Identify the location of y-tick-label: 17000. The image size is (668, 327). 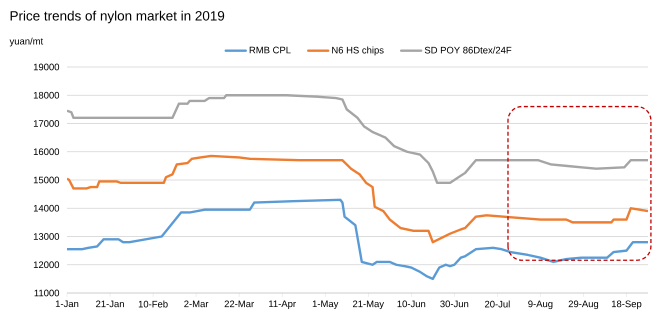
(47, 123).